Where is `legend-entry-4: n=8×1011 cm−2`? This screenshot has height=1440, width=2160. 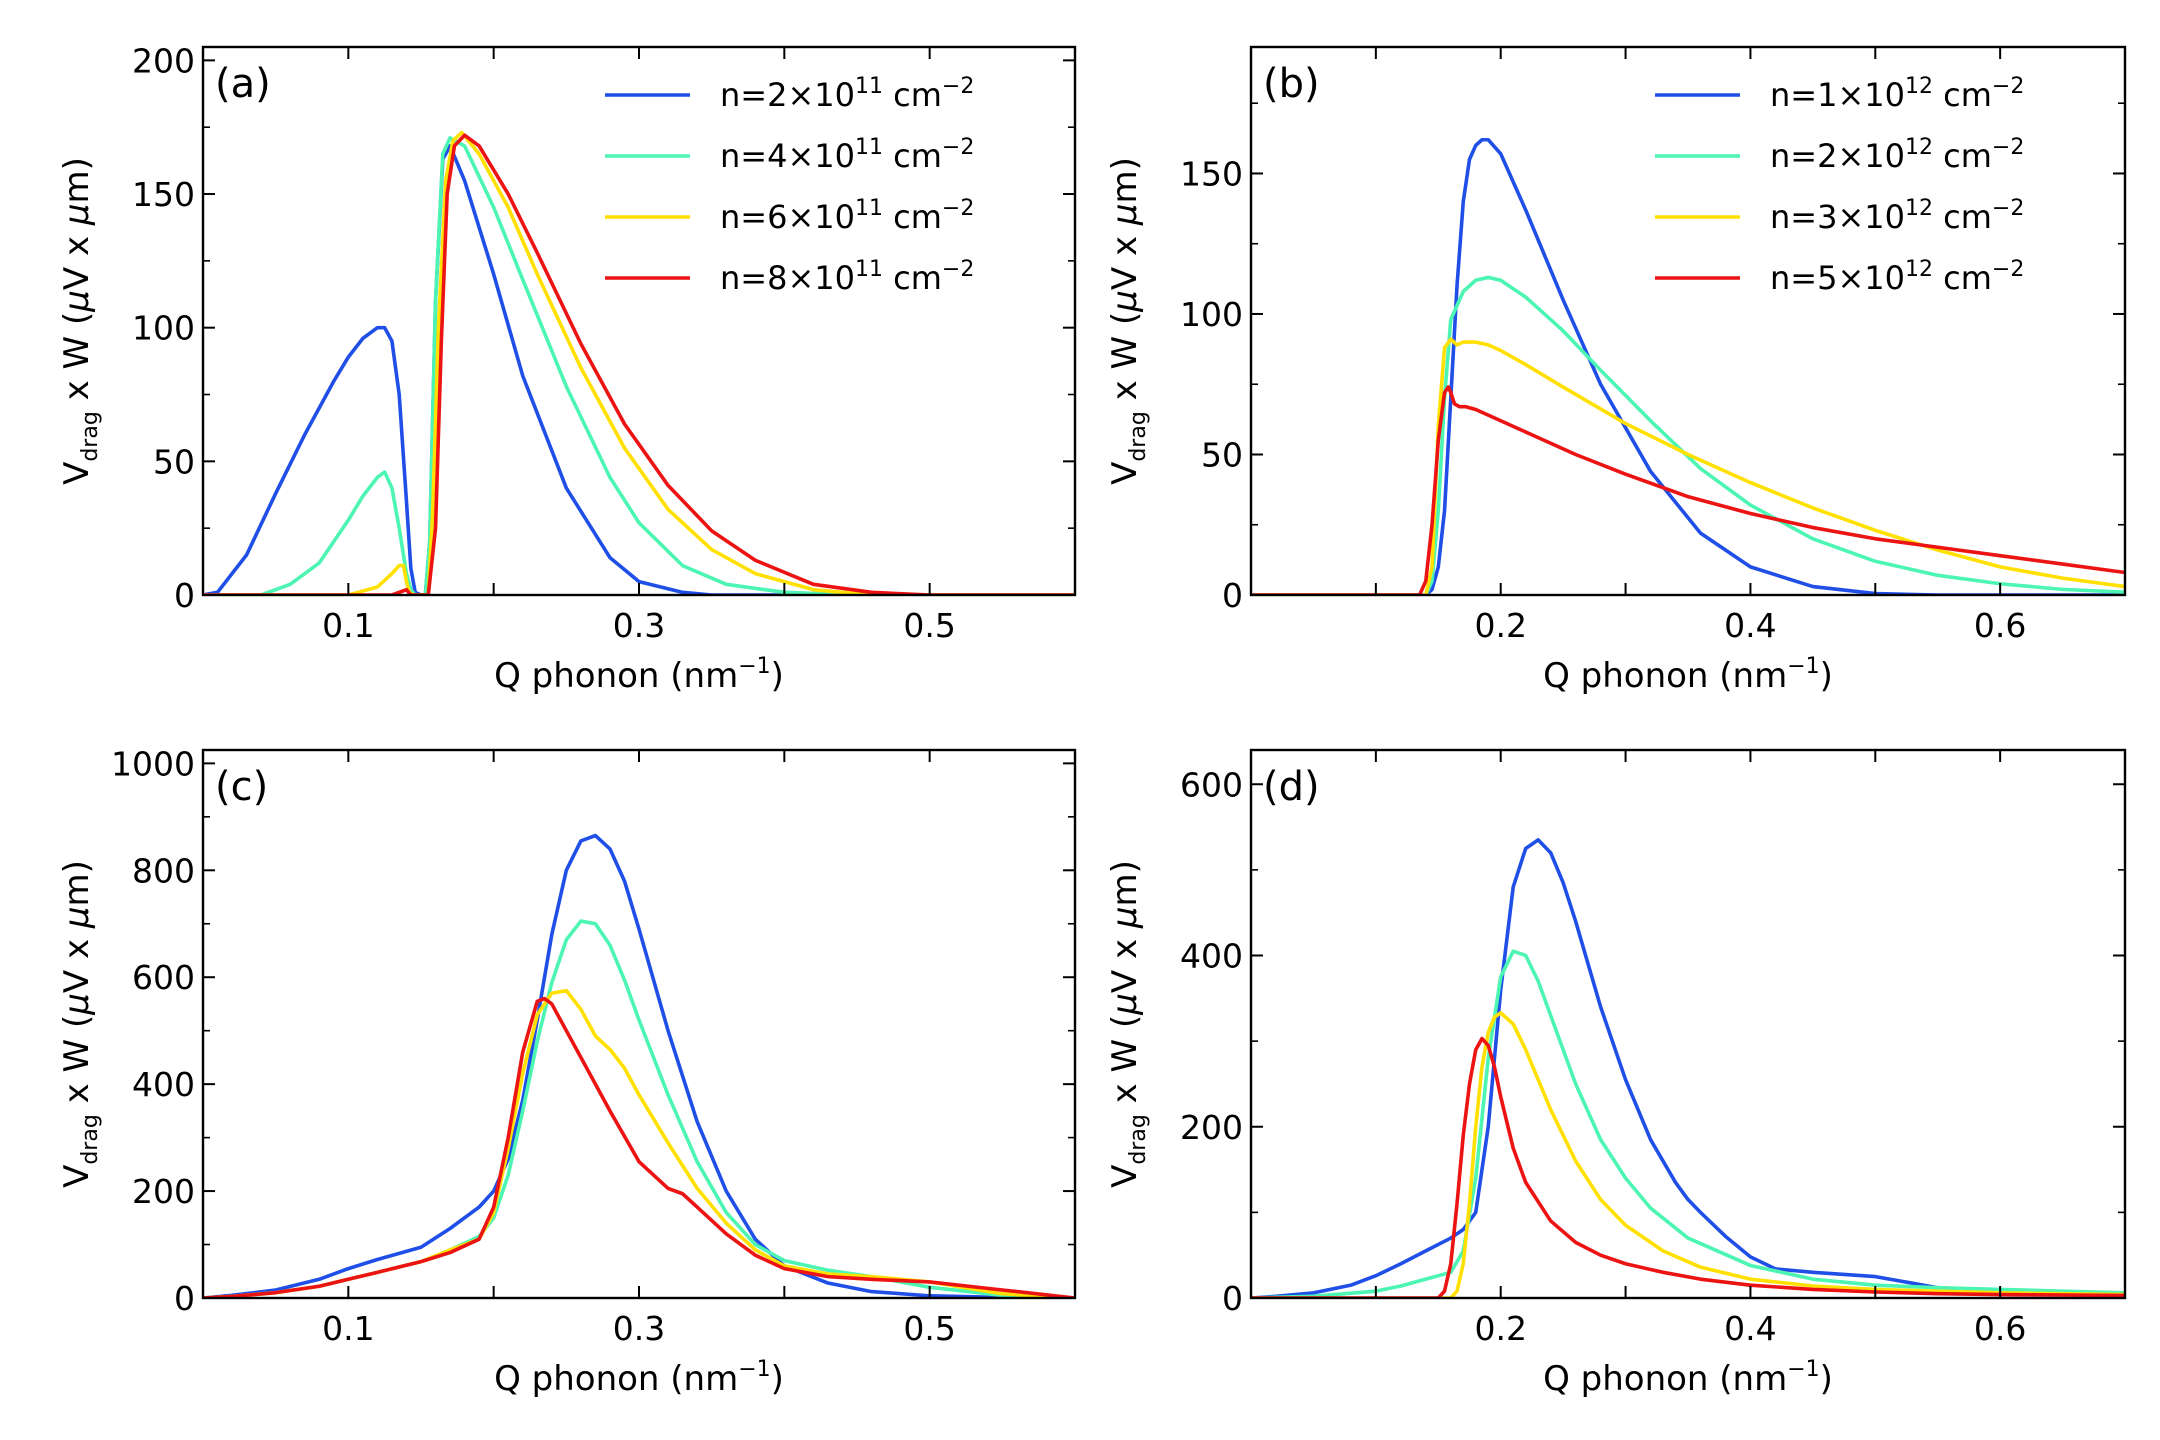
legend-entry-4: n=8×1011 cm−2 is located at coordinates (847, 277).